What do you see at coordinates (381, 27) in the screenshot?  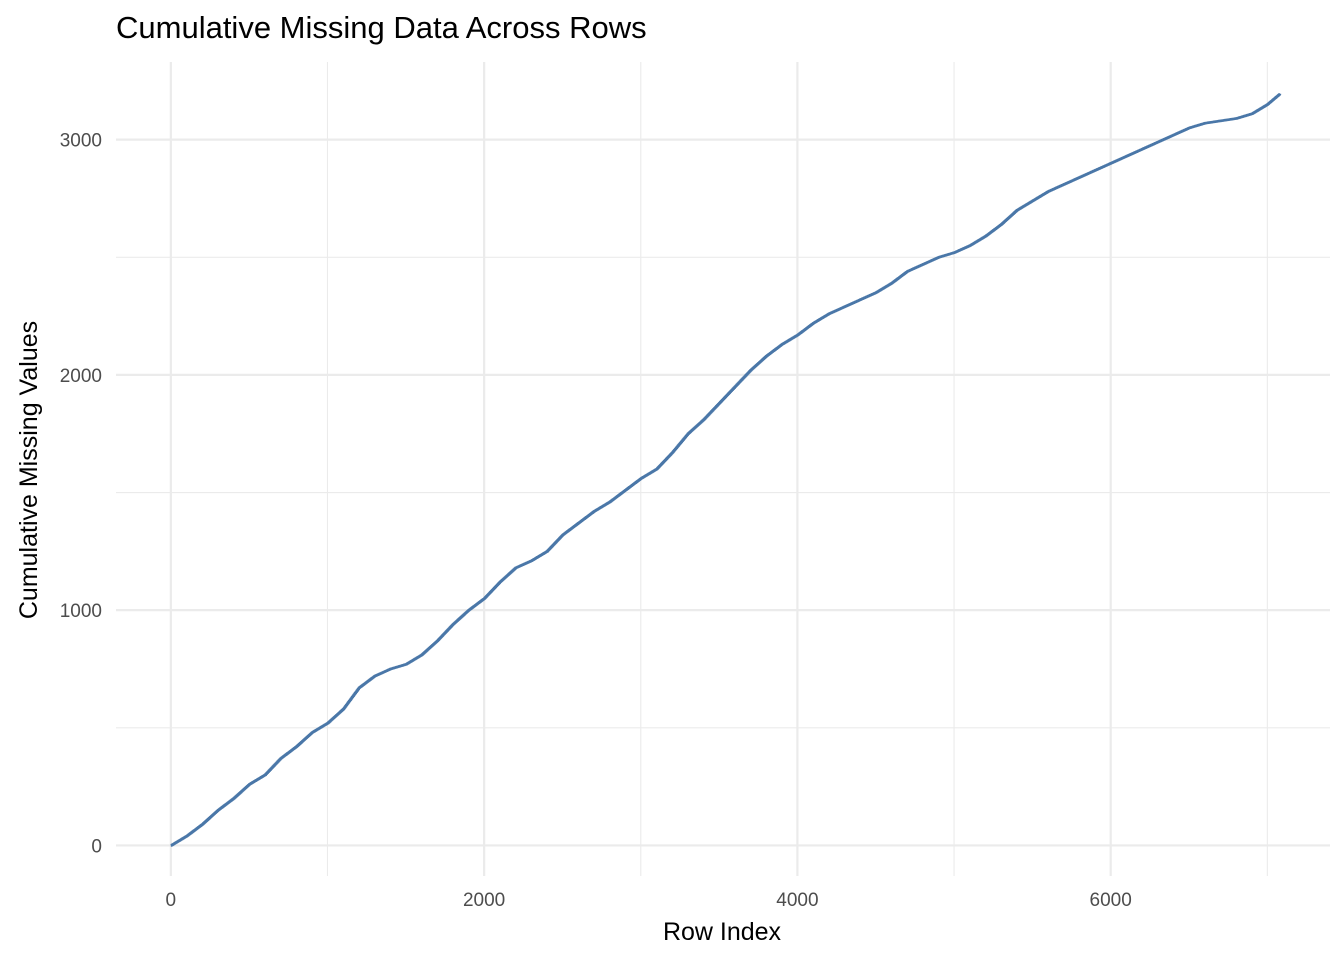 I see `chart-title: Cumulative Missing Data Across Rows` at bounding box center [381, 27].